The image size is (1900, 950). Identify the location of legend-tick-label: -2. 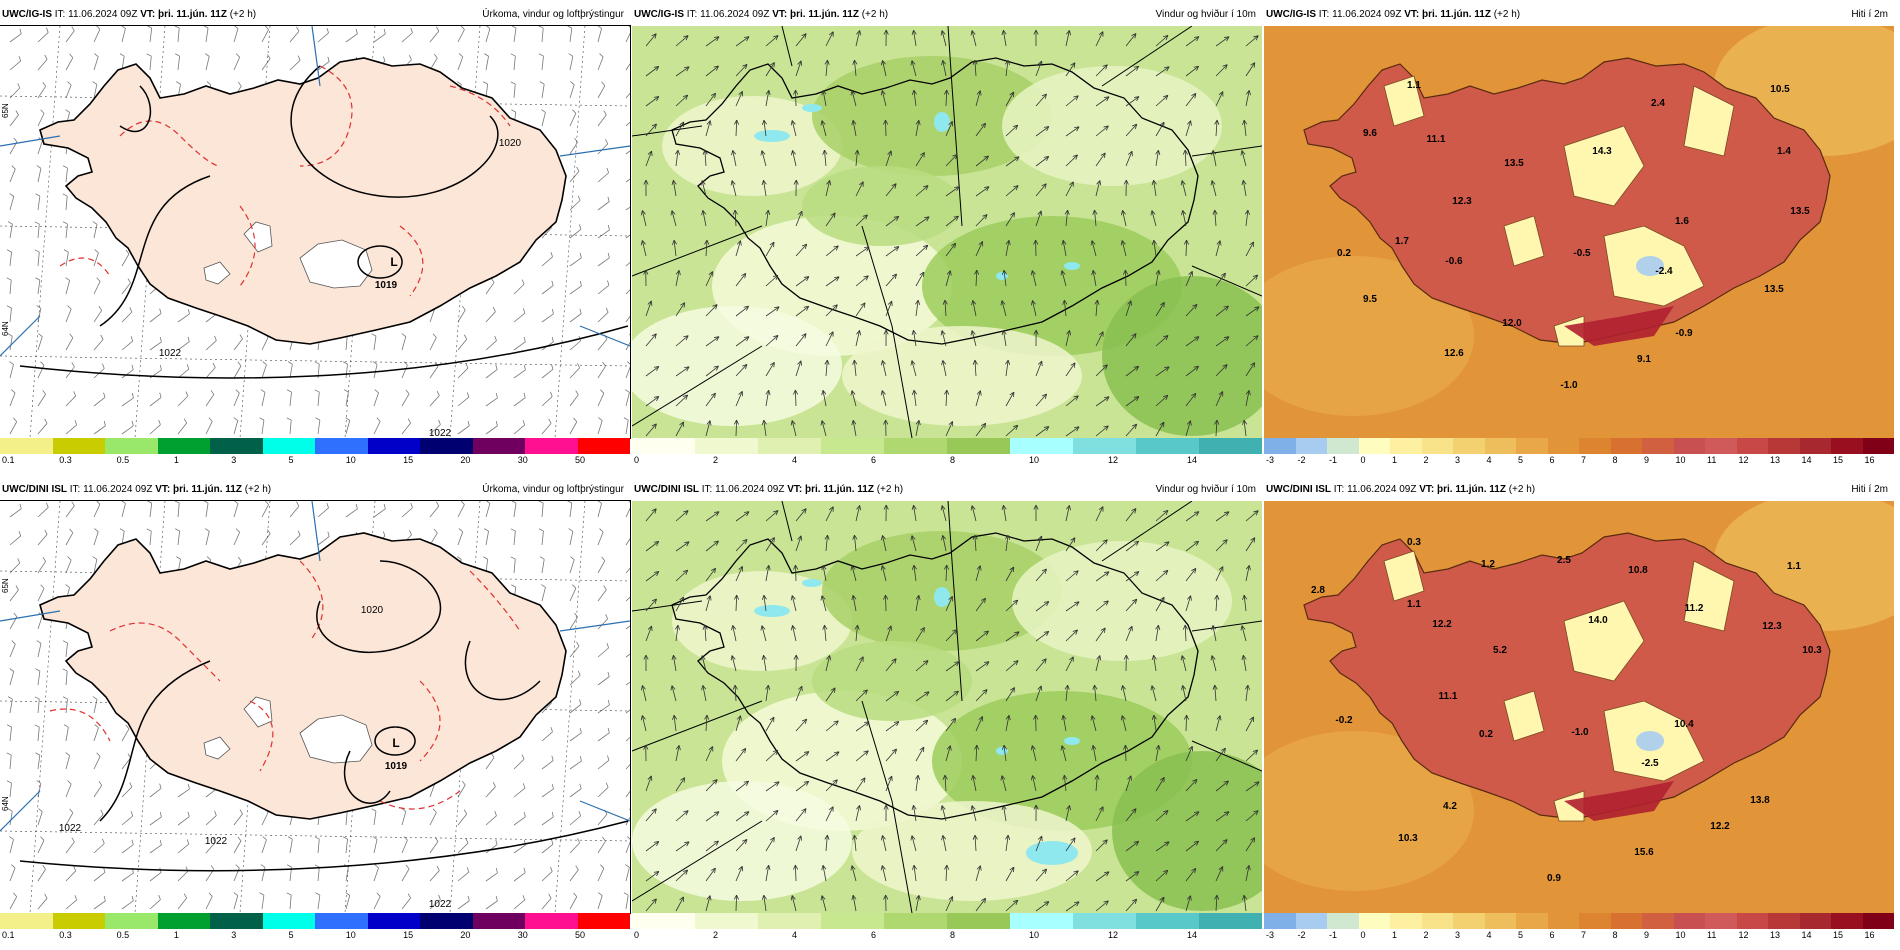
(1301, 935).